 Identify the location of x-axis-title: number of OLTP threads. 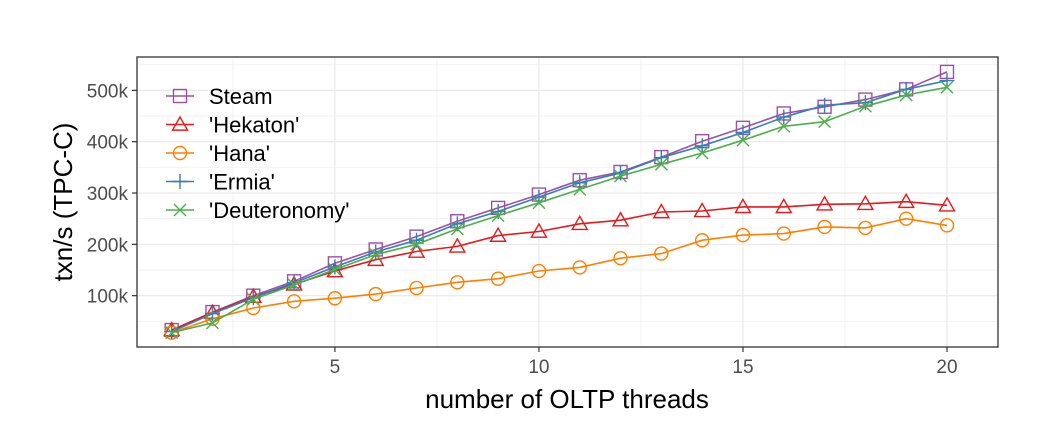
(567, 399).